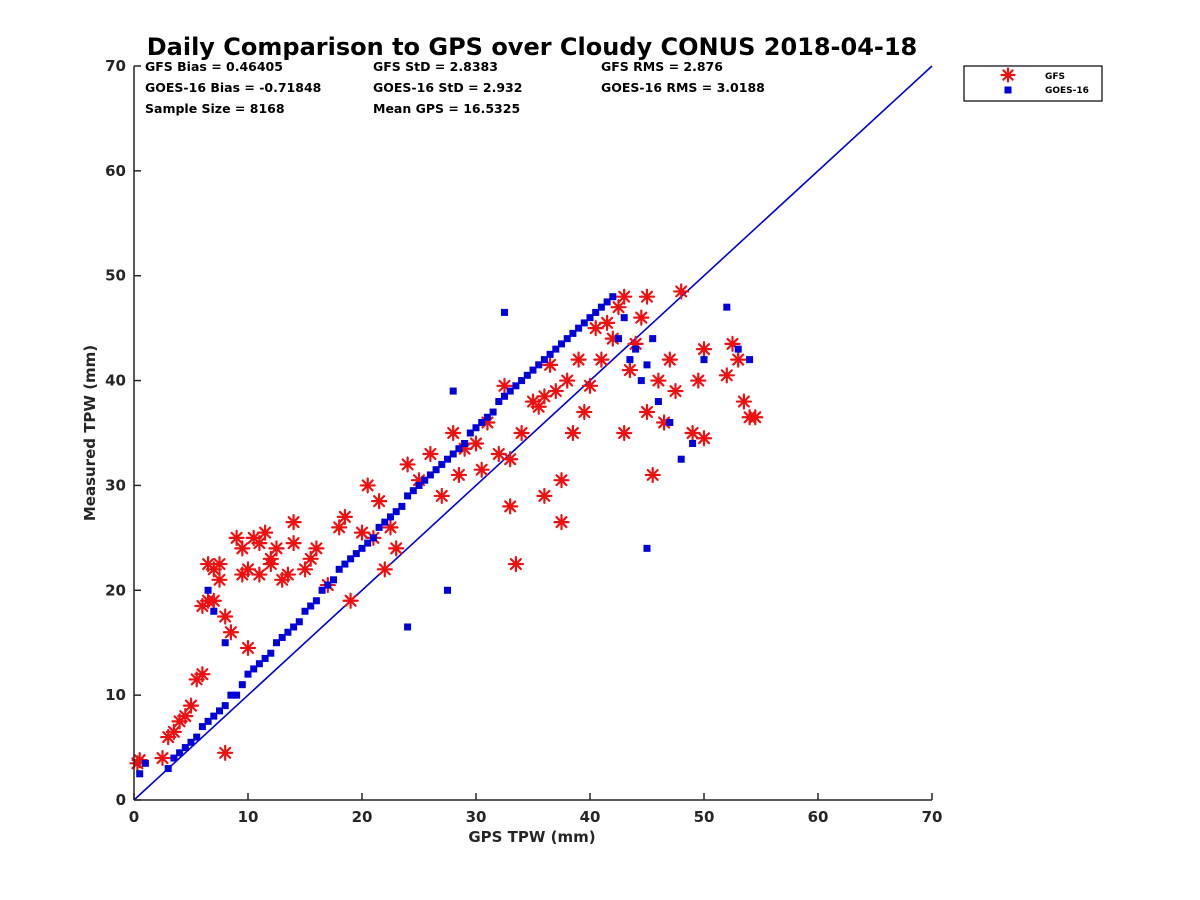 This screenshot has height=900, width=1200. I want to click on y-tick-label: 60, so click(115, 171).